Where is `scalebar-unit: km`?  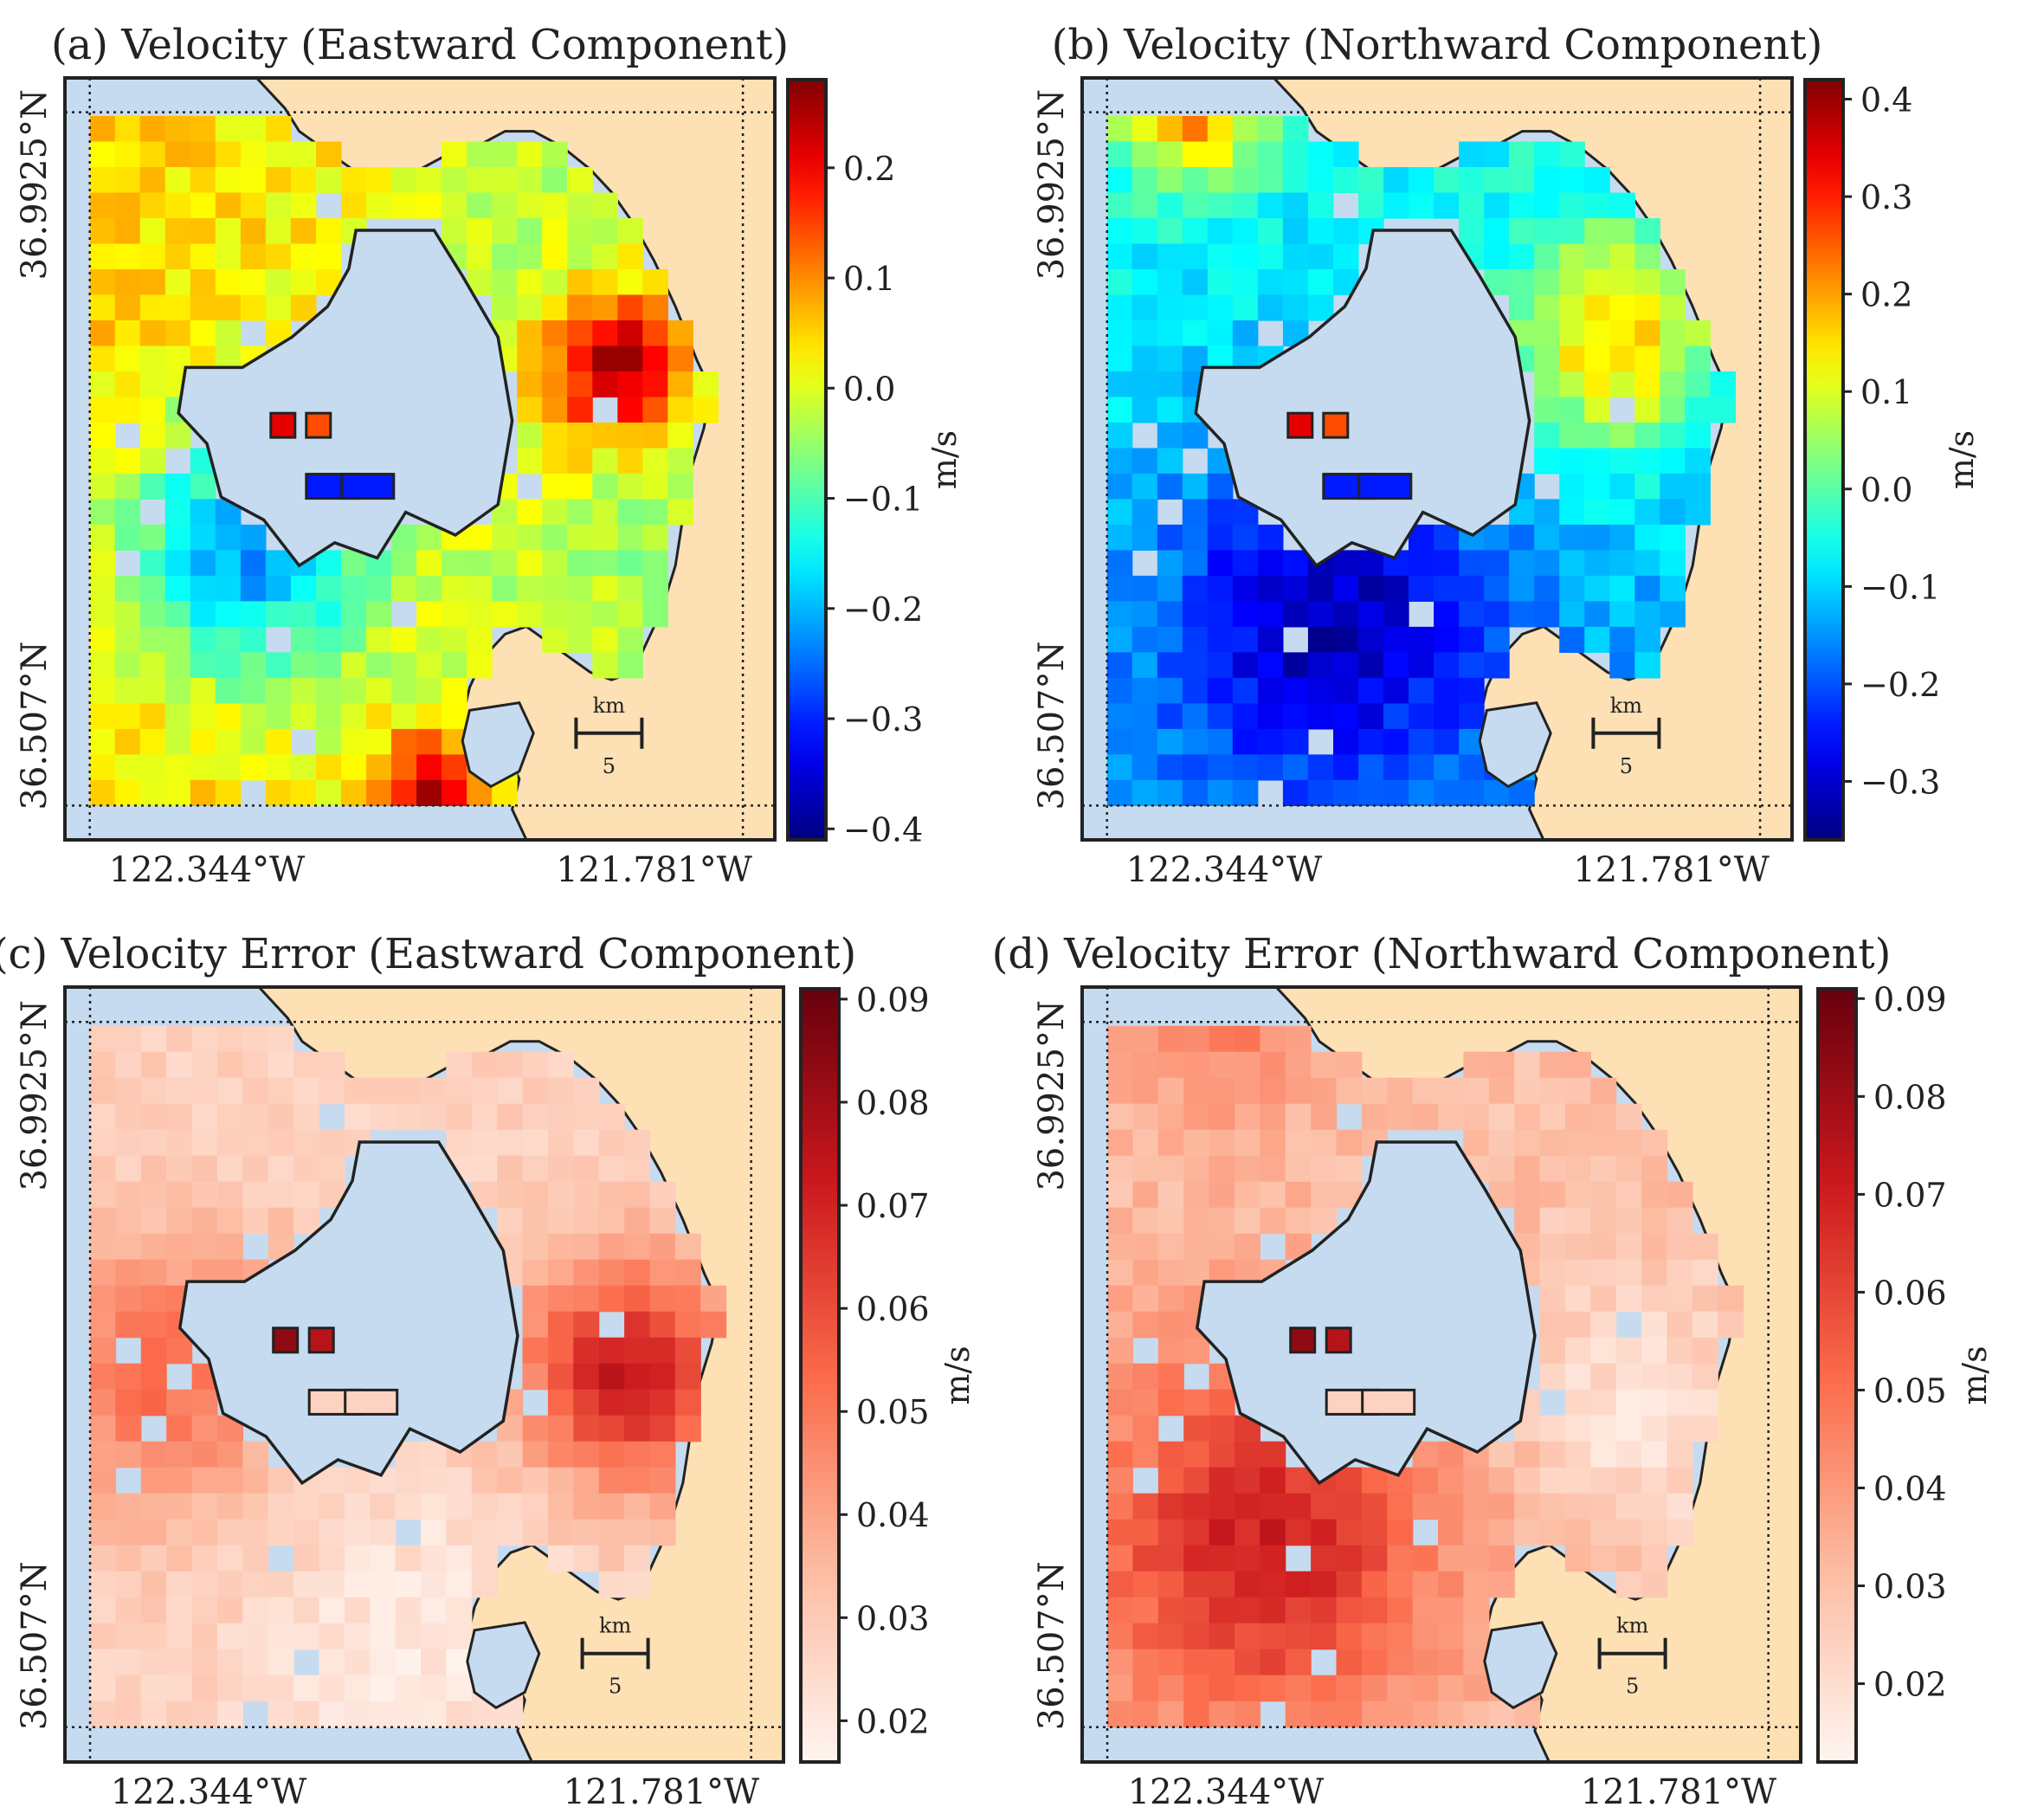 scalebar-unit: km is located at coordinates (616, 1626).